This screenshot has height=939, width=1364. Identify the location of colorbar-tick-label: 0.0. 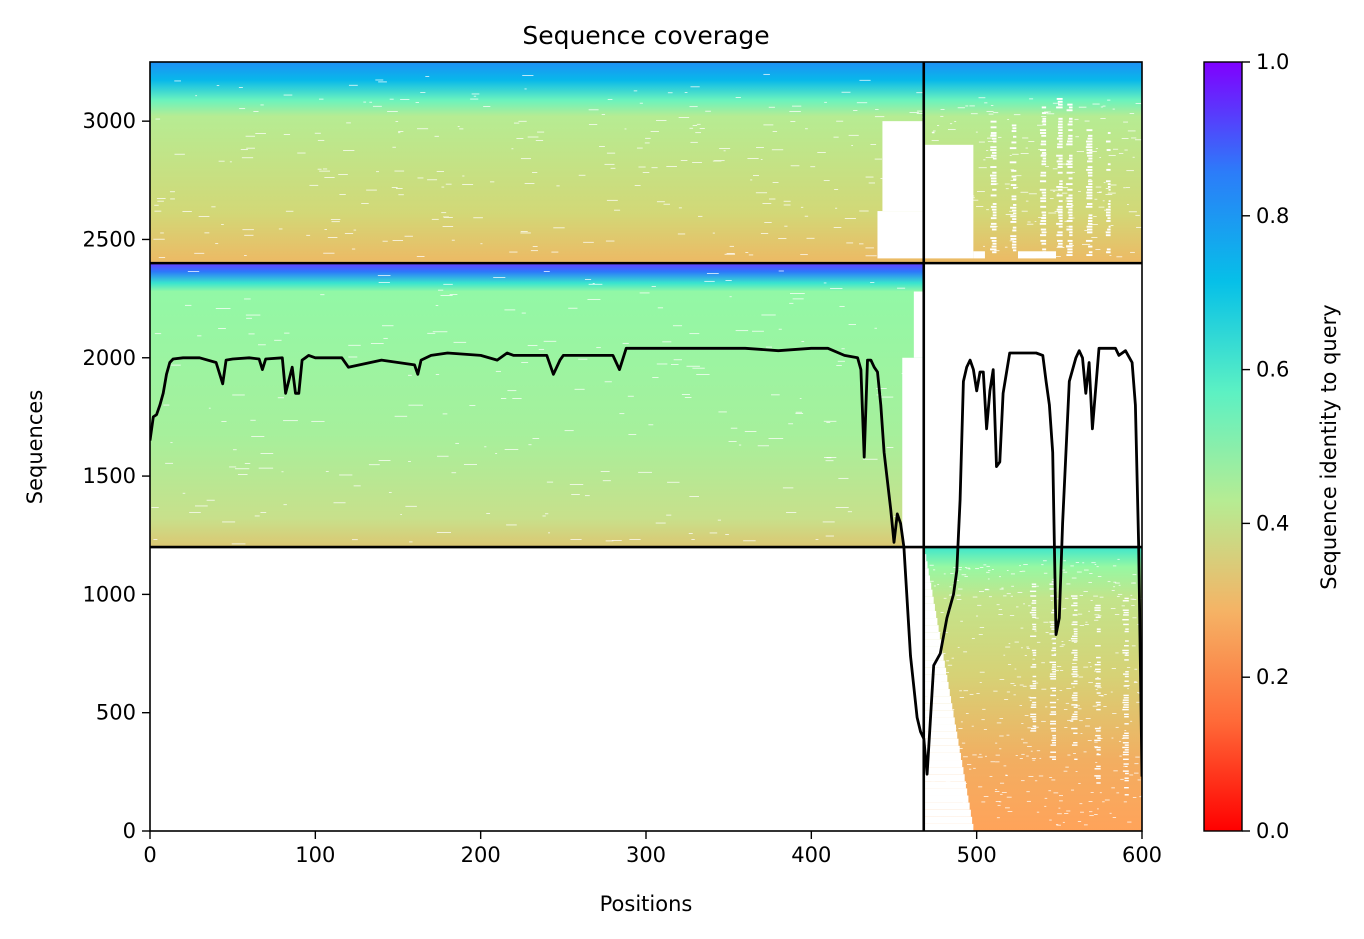
(1272, 831).